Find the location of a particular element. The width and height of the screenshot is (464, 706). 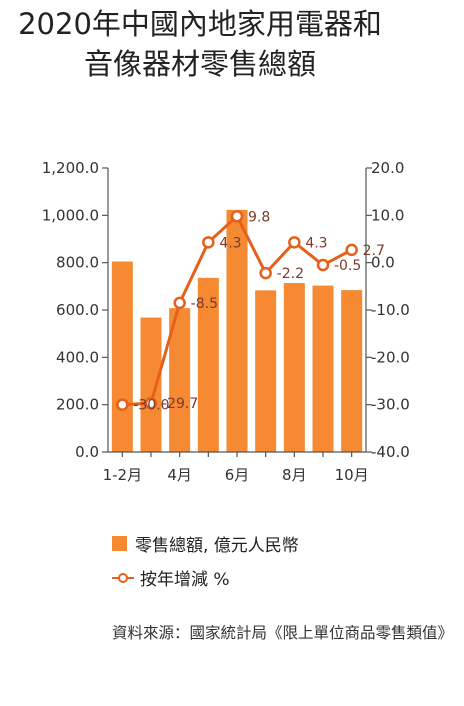

legend-bar-swatch is located at coordinates (119, 543).